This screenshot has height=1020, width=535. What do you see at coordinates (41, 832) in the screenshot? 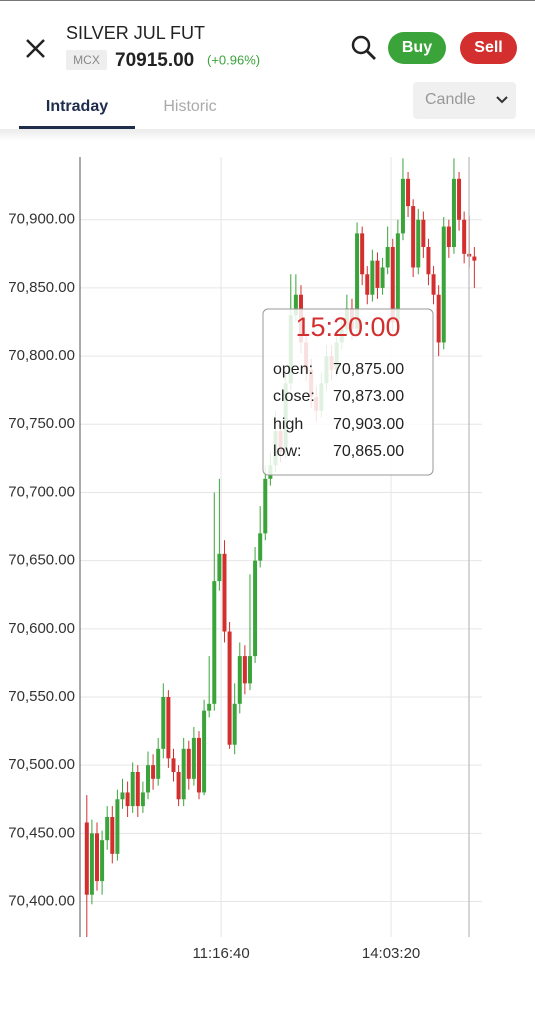
I see `y-tick-label: 70,450.00` at bounding box center [41, 832].